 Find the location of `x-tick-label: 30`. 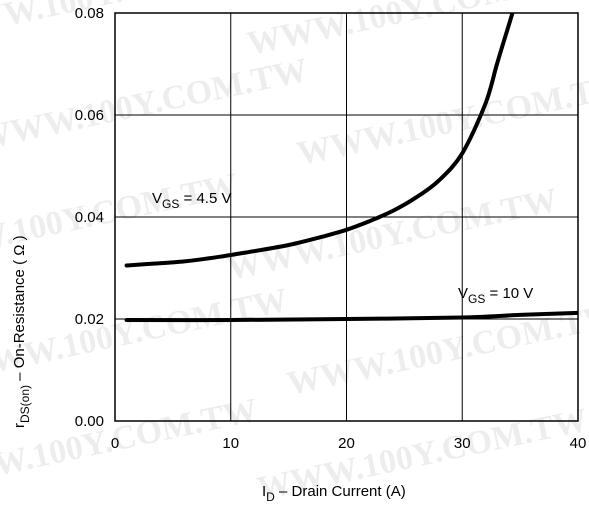

x-tick-label: 30 is located at coordinates (462, 443).